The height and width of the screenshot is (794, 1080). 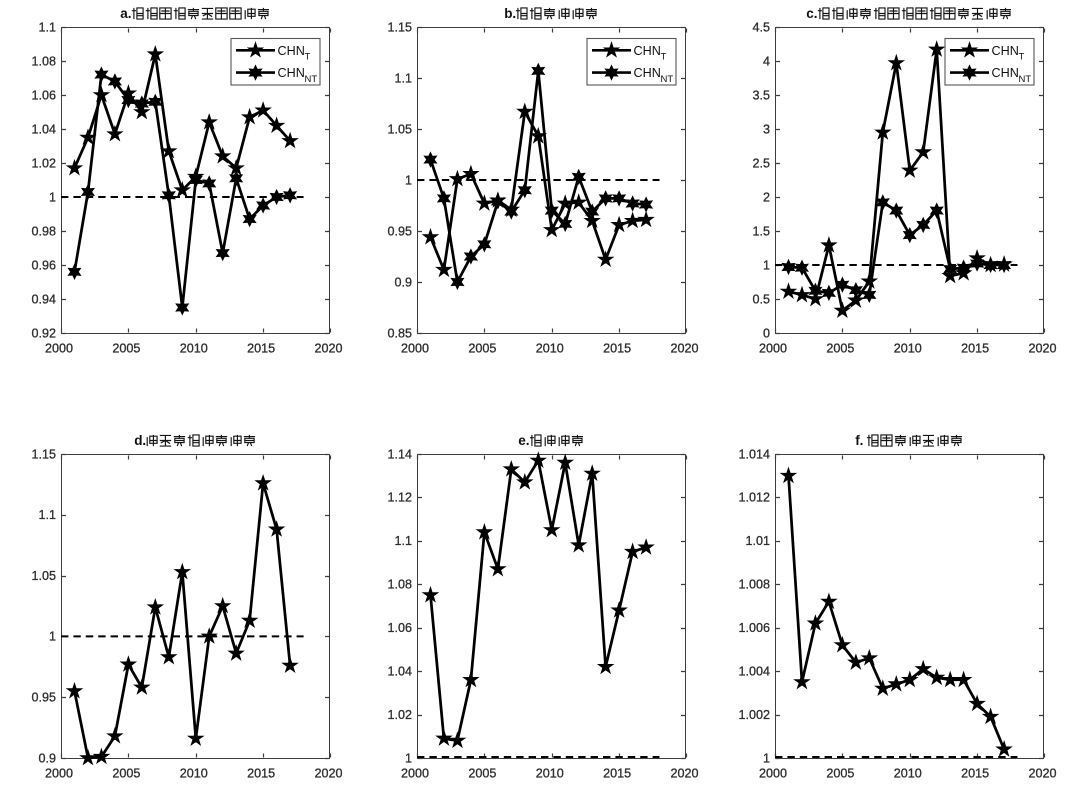 What do you see at coordinates (43, 265) in the screenshot?
I see `svg-text: 0.96` at bounding box center [43, 265].